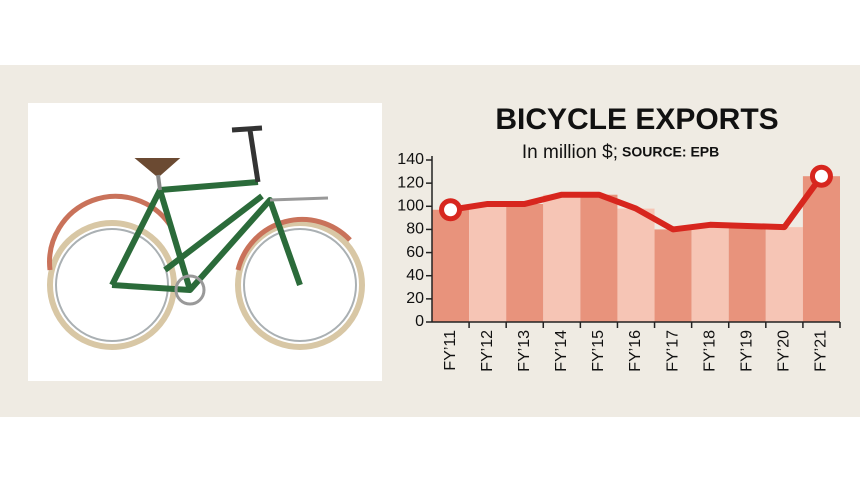  What do you see at coordinates (709, 351) in the screenshot?
I see `x-tick-label: FY’18` at bounding box center [709, 351].